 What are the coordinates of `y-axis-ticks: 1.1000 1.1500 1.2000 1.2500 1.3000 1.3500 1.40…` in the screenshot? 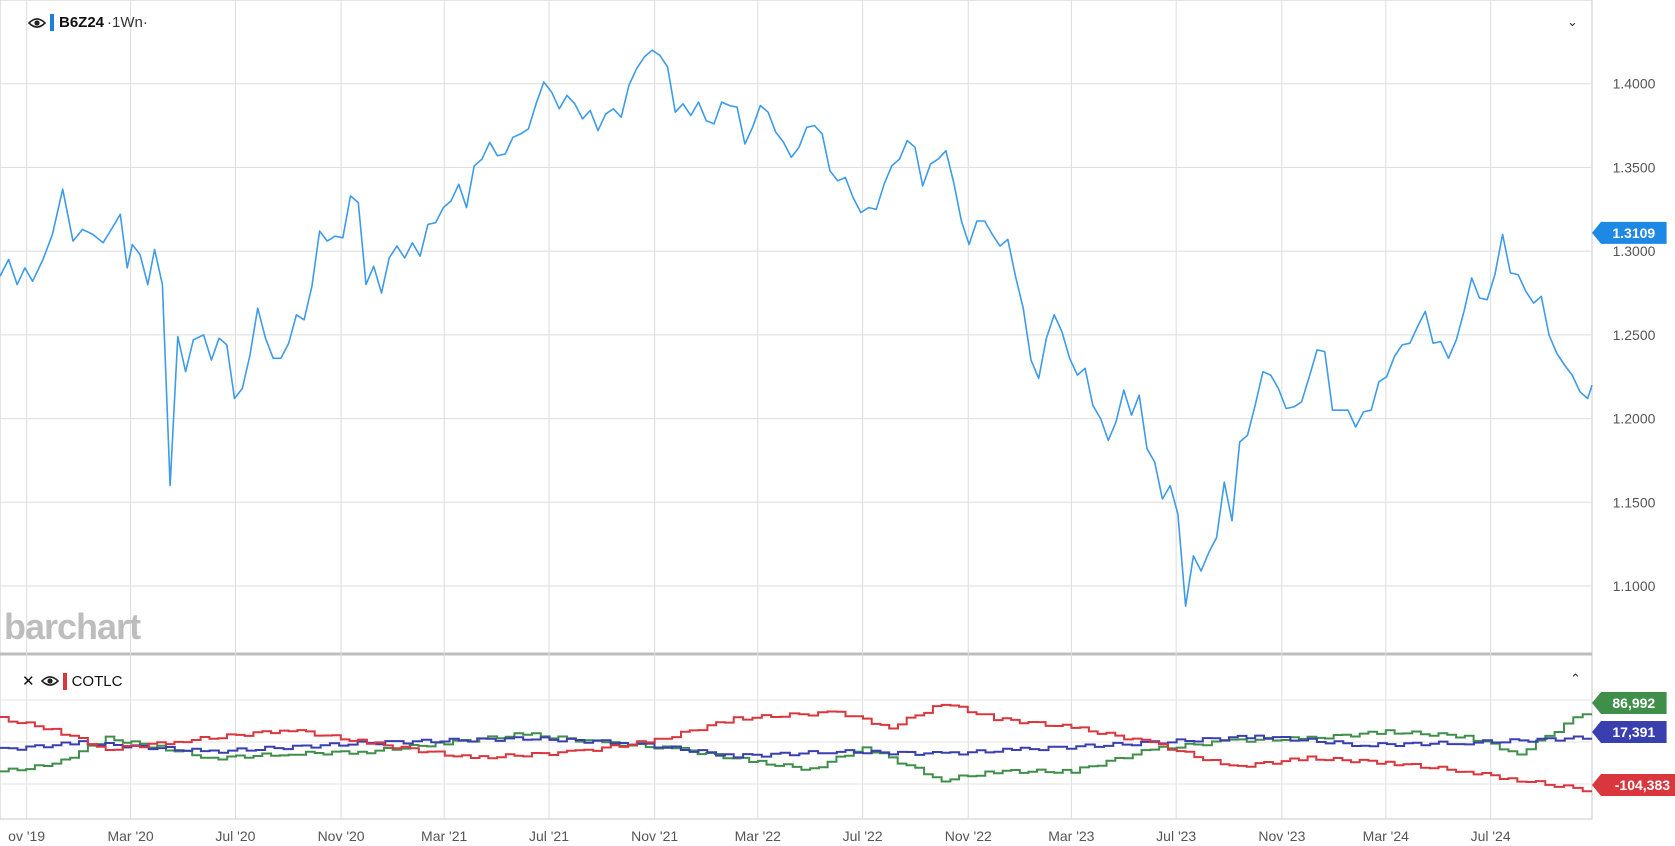 It's located at (1634, 335).